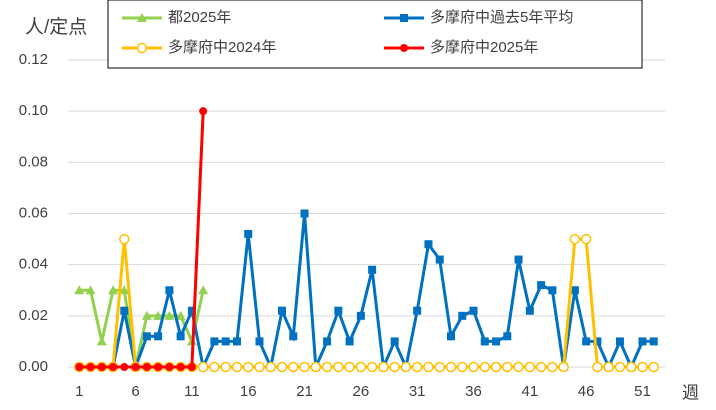 This screenshot has width=716, height=410. I want to click on x-tick-label: 6, so click(135, 391).